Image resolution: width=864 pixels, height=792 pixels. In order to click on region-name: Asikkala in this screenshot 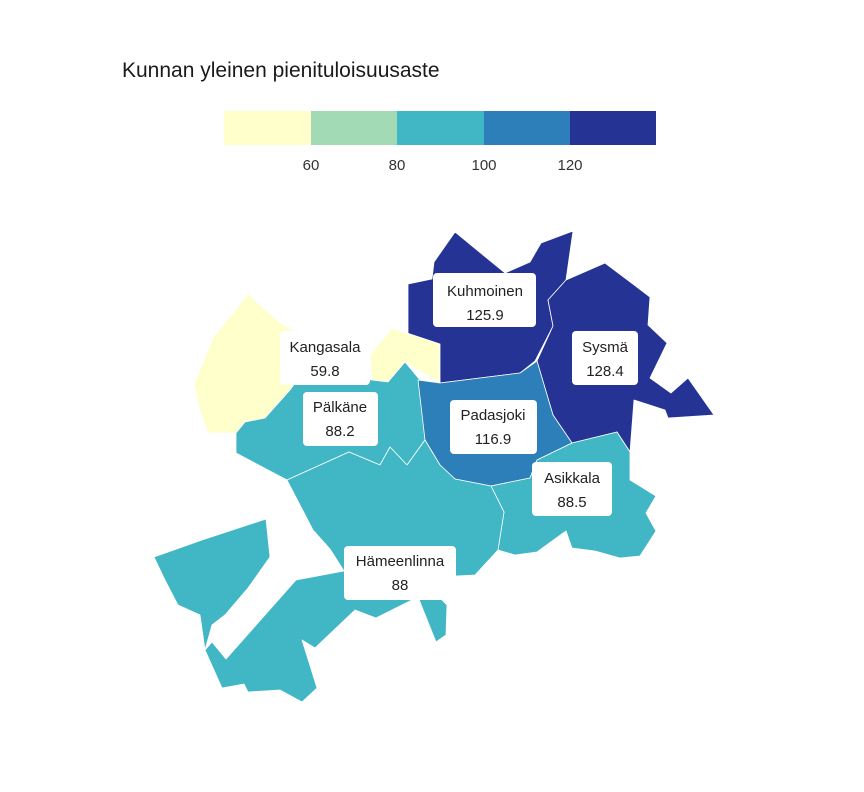, I will do `click(572, 478)`.